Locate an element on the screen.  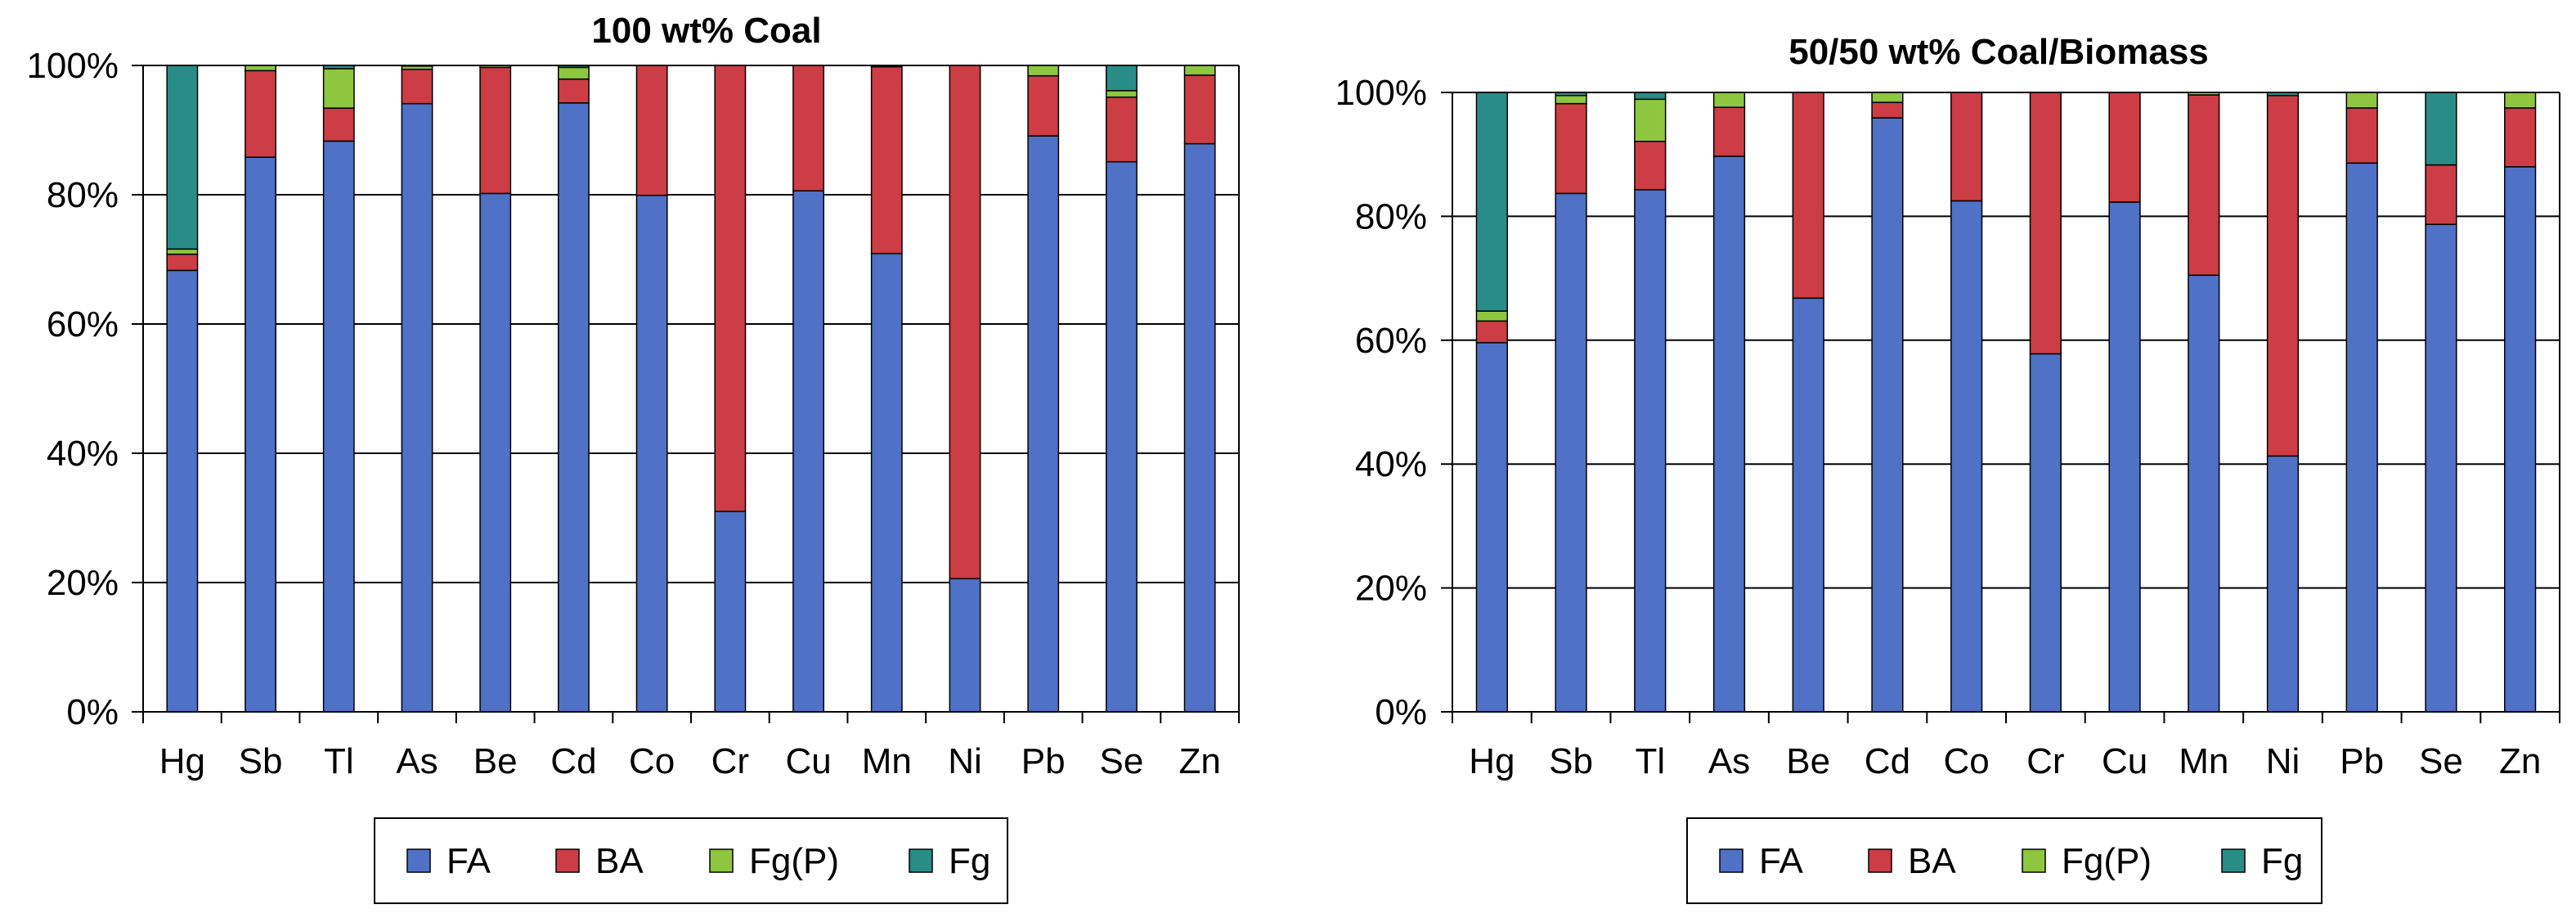
x-tick-label: Co is located at coordinates (652, 761).